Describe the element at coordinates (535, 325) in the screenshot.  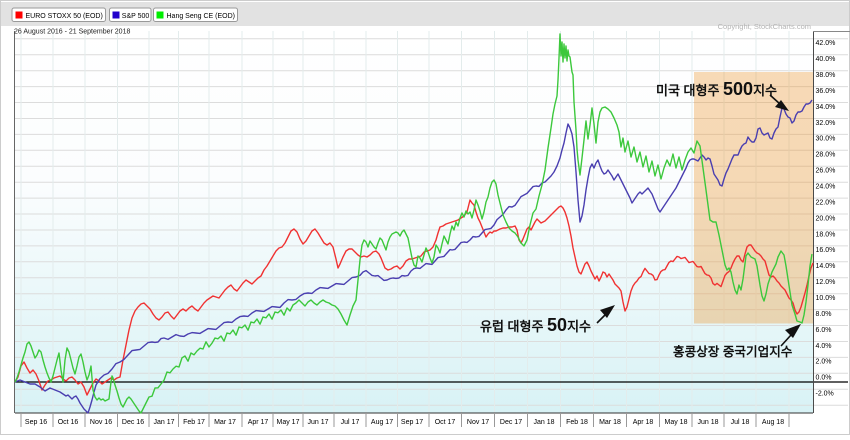
I see `svg-text: 유럽 대형주 50지수` at that location.